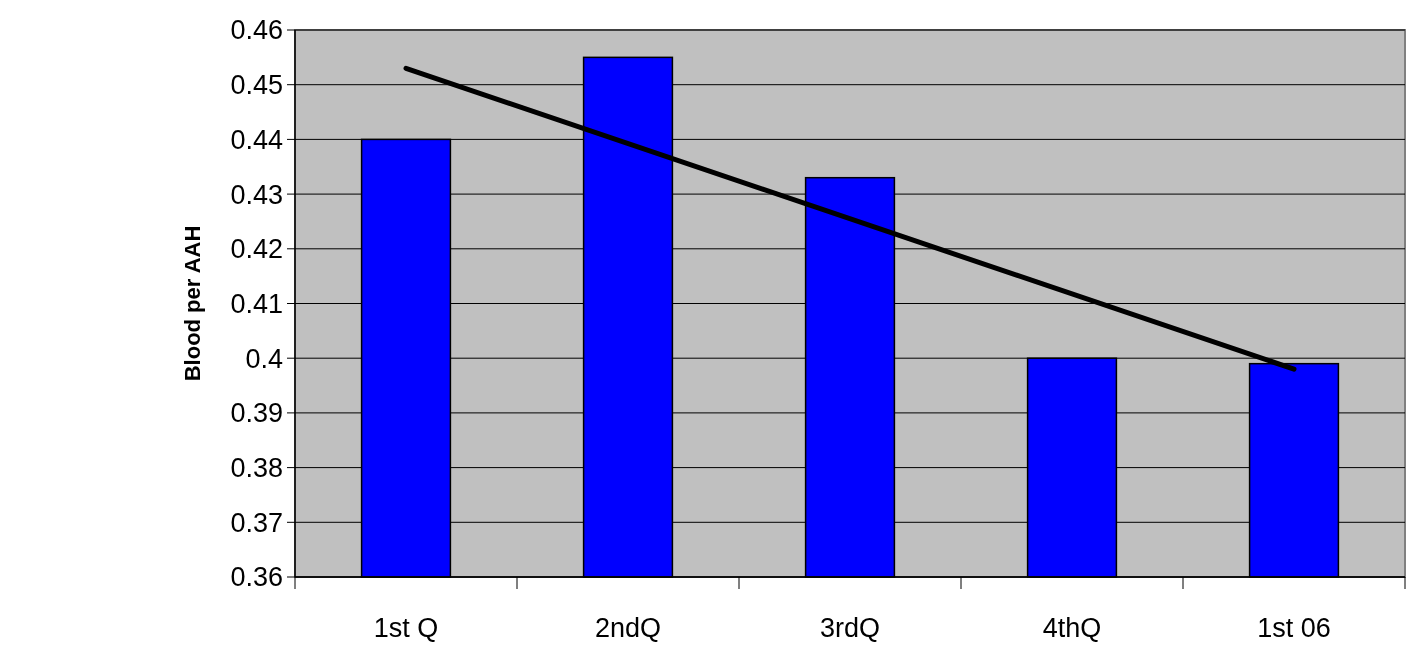 The image size is (1406, 652). What do you see at coordinates (256, 194) in the screenshot?
I see `y-tick-label: 0.43` at bounding box center [256, 194].